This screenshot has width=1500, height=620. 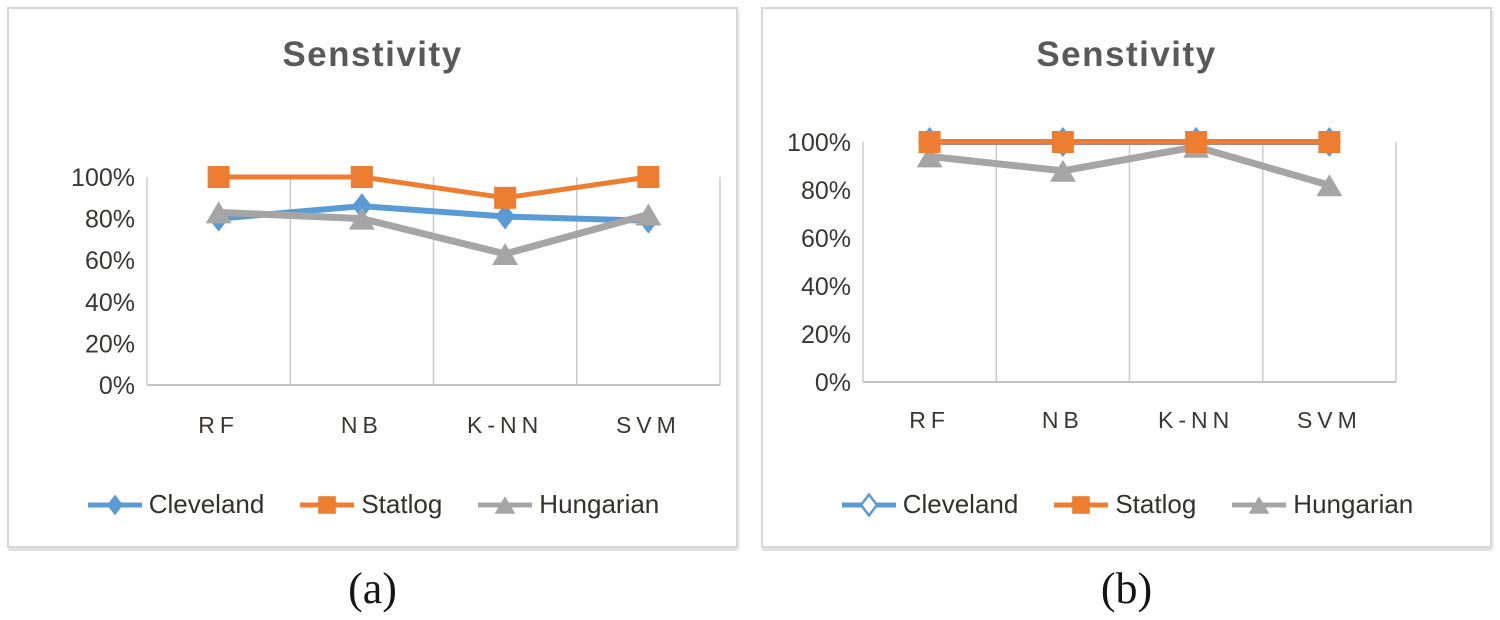 I want to click on panel-caption-a: (a), so click(x=372, y=588).